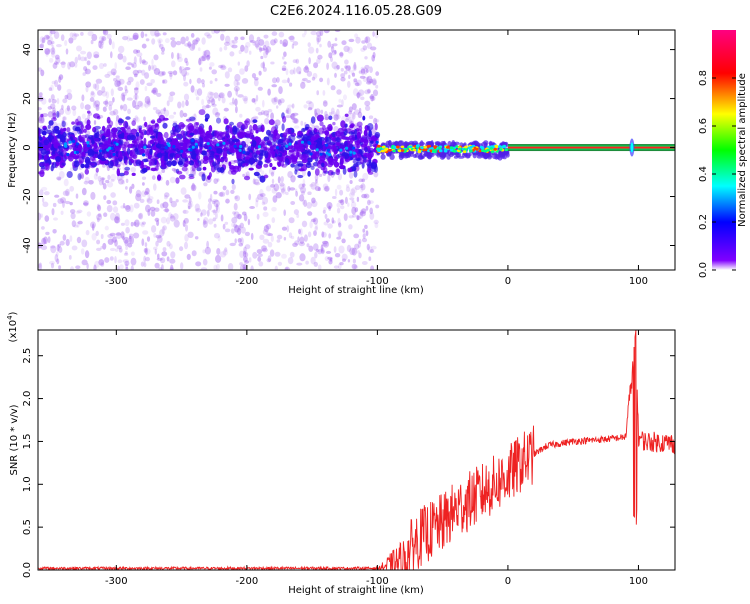 Image resolution: width=750 pixels, height=604 pixels. What do you see at coordinates (703, 222) in the screenshot?
I see `colorbar-tick-label: 0.2` at bounding box center [703, 222].